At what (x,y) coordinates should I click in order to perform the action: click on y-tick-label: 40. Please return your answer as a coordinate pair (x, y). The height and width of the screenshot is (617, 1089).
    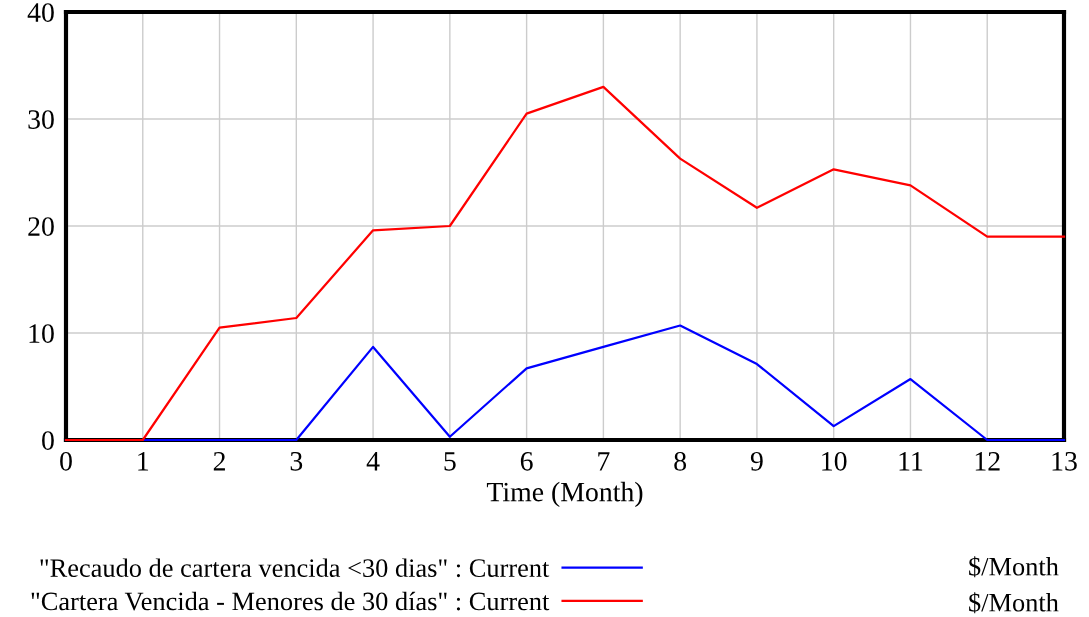
    Looking at the image, I should click on (40, 12).